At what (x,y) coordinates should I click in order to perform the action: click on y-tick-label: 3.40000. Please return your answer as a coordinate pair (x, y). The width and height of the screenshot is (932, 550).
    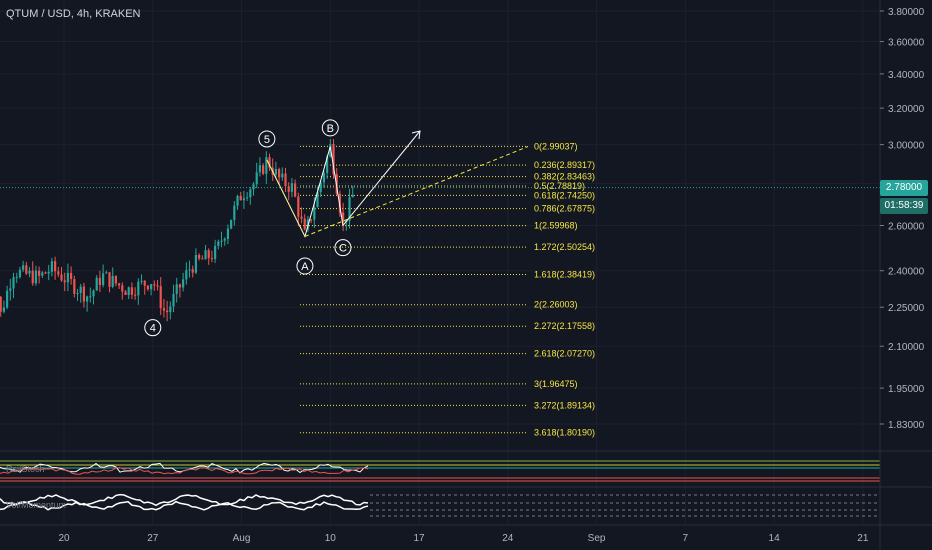
    Looking at the image, I should click on (906, 75).